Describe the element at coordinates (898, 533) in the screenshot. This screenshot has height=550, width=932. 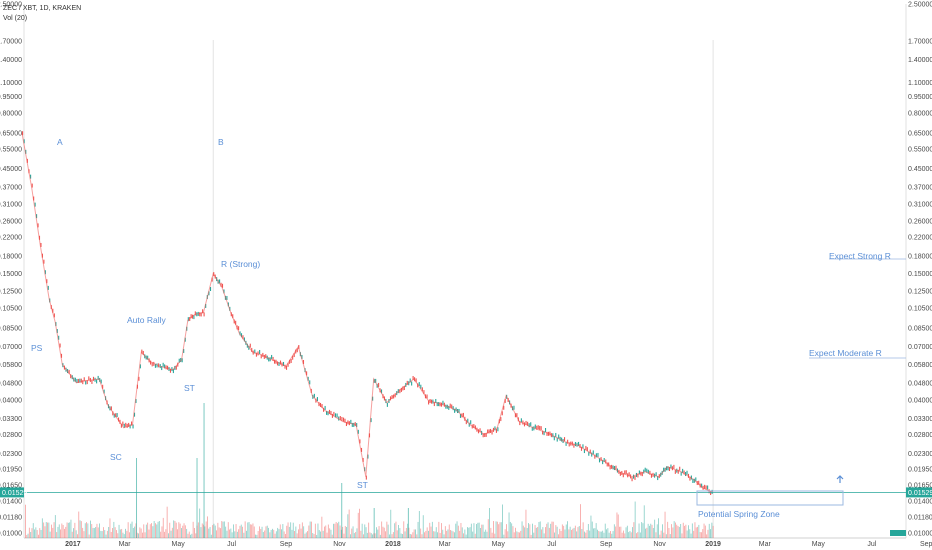
I see `volume-value-tag` at that location.